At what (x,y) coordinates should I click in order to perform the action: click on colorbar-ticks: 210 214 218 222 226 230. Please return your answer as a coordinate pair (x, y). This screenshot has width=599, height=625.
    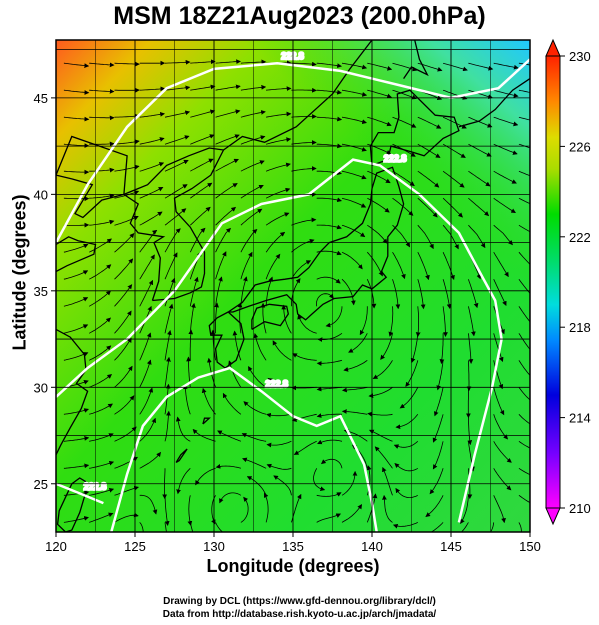
    Looking at the image, I should click on (575, 282).